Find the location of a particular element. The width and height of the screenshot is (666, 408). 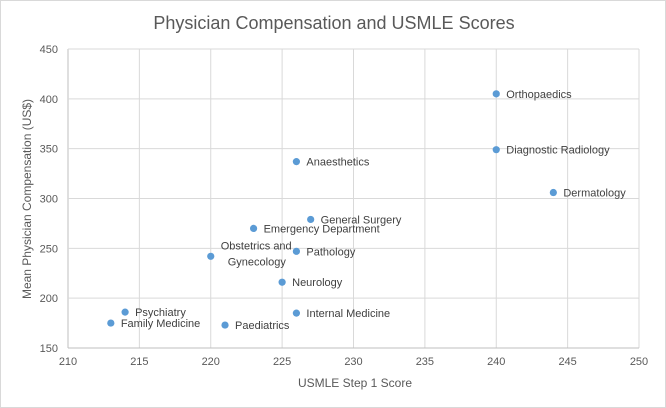

x-tick-label: 225 is located at coordinates (282, 362).